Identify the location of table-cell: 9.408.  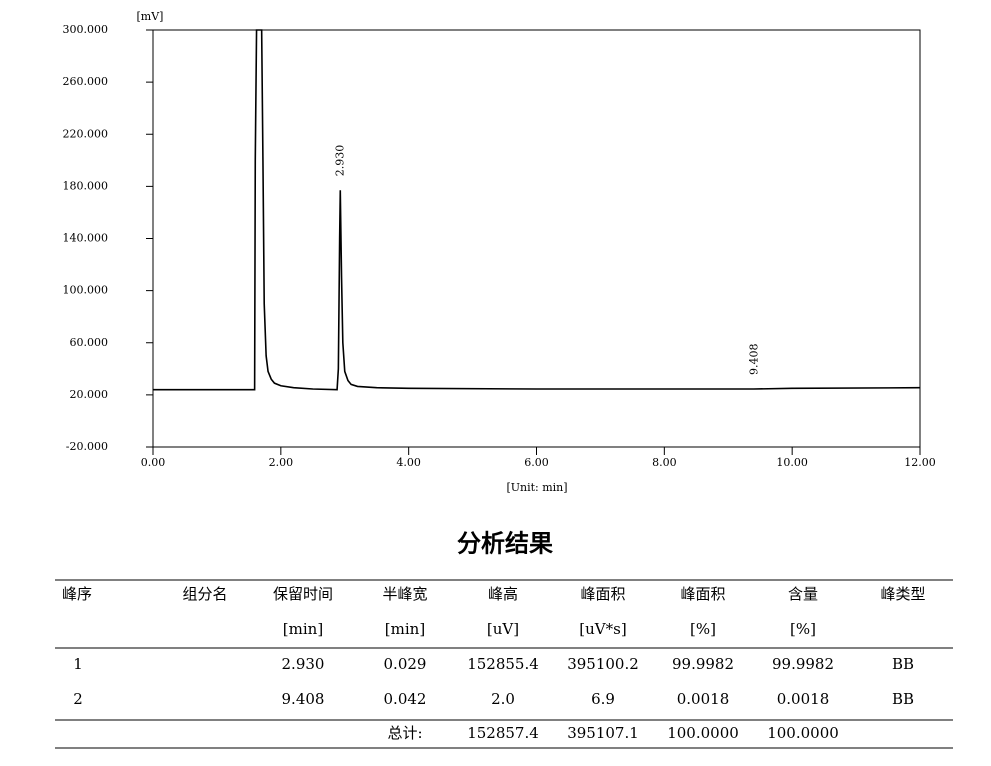
(303, 699).